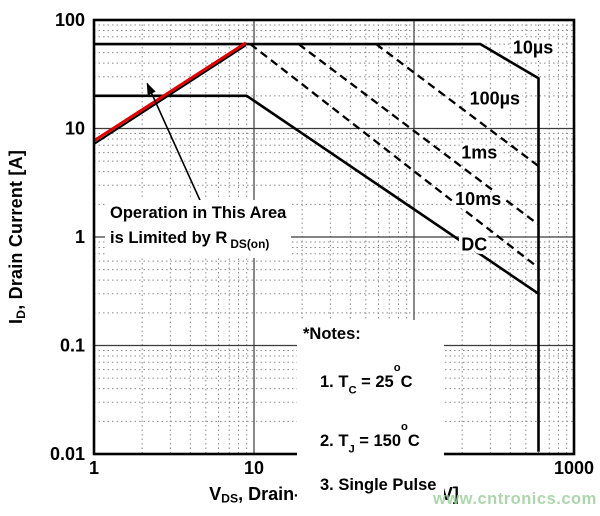 This screenshot has width=600, height=516. I want to click on note-item: 2. TJ = 150oC, so click(370, 438).